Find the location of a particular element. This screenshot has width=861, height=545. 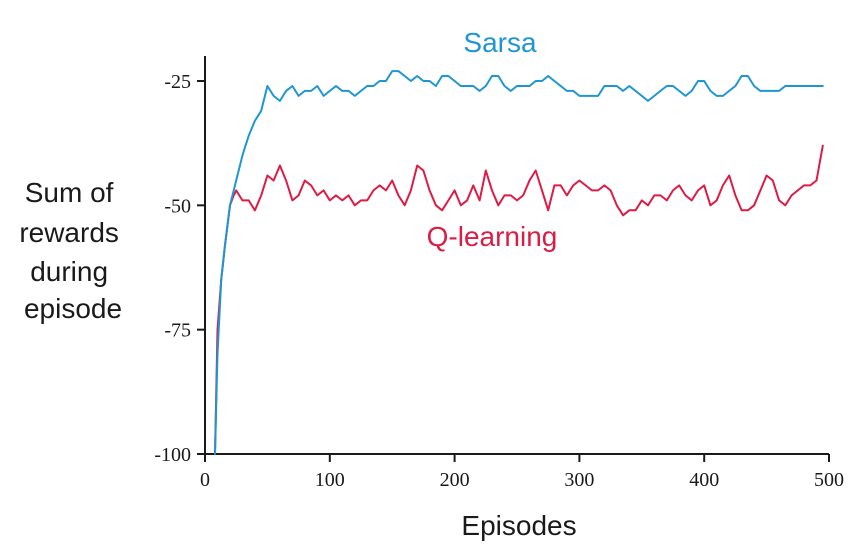

y-axis-title-line-3: during is located at coordinates (69, 271).